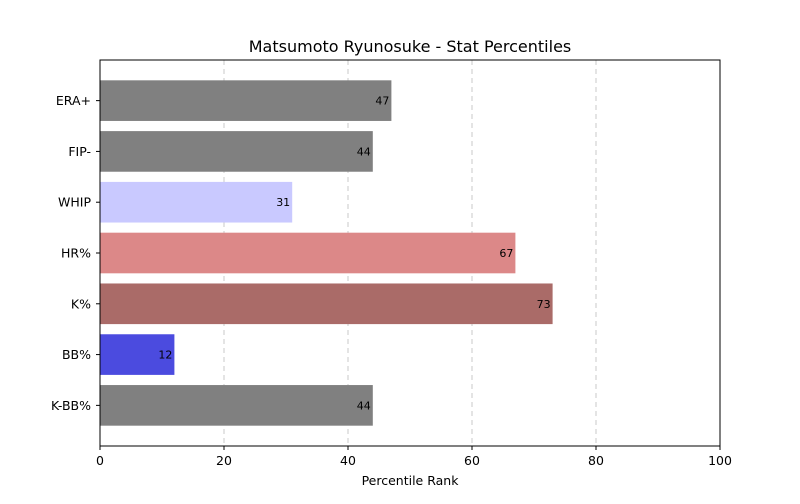  Describe the element at coordinates (410, 46) in the screenshot. I see `chart-title: Matsumoto Ryunosuke - Stat Percentiles` at that location.